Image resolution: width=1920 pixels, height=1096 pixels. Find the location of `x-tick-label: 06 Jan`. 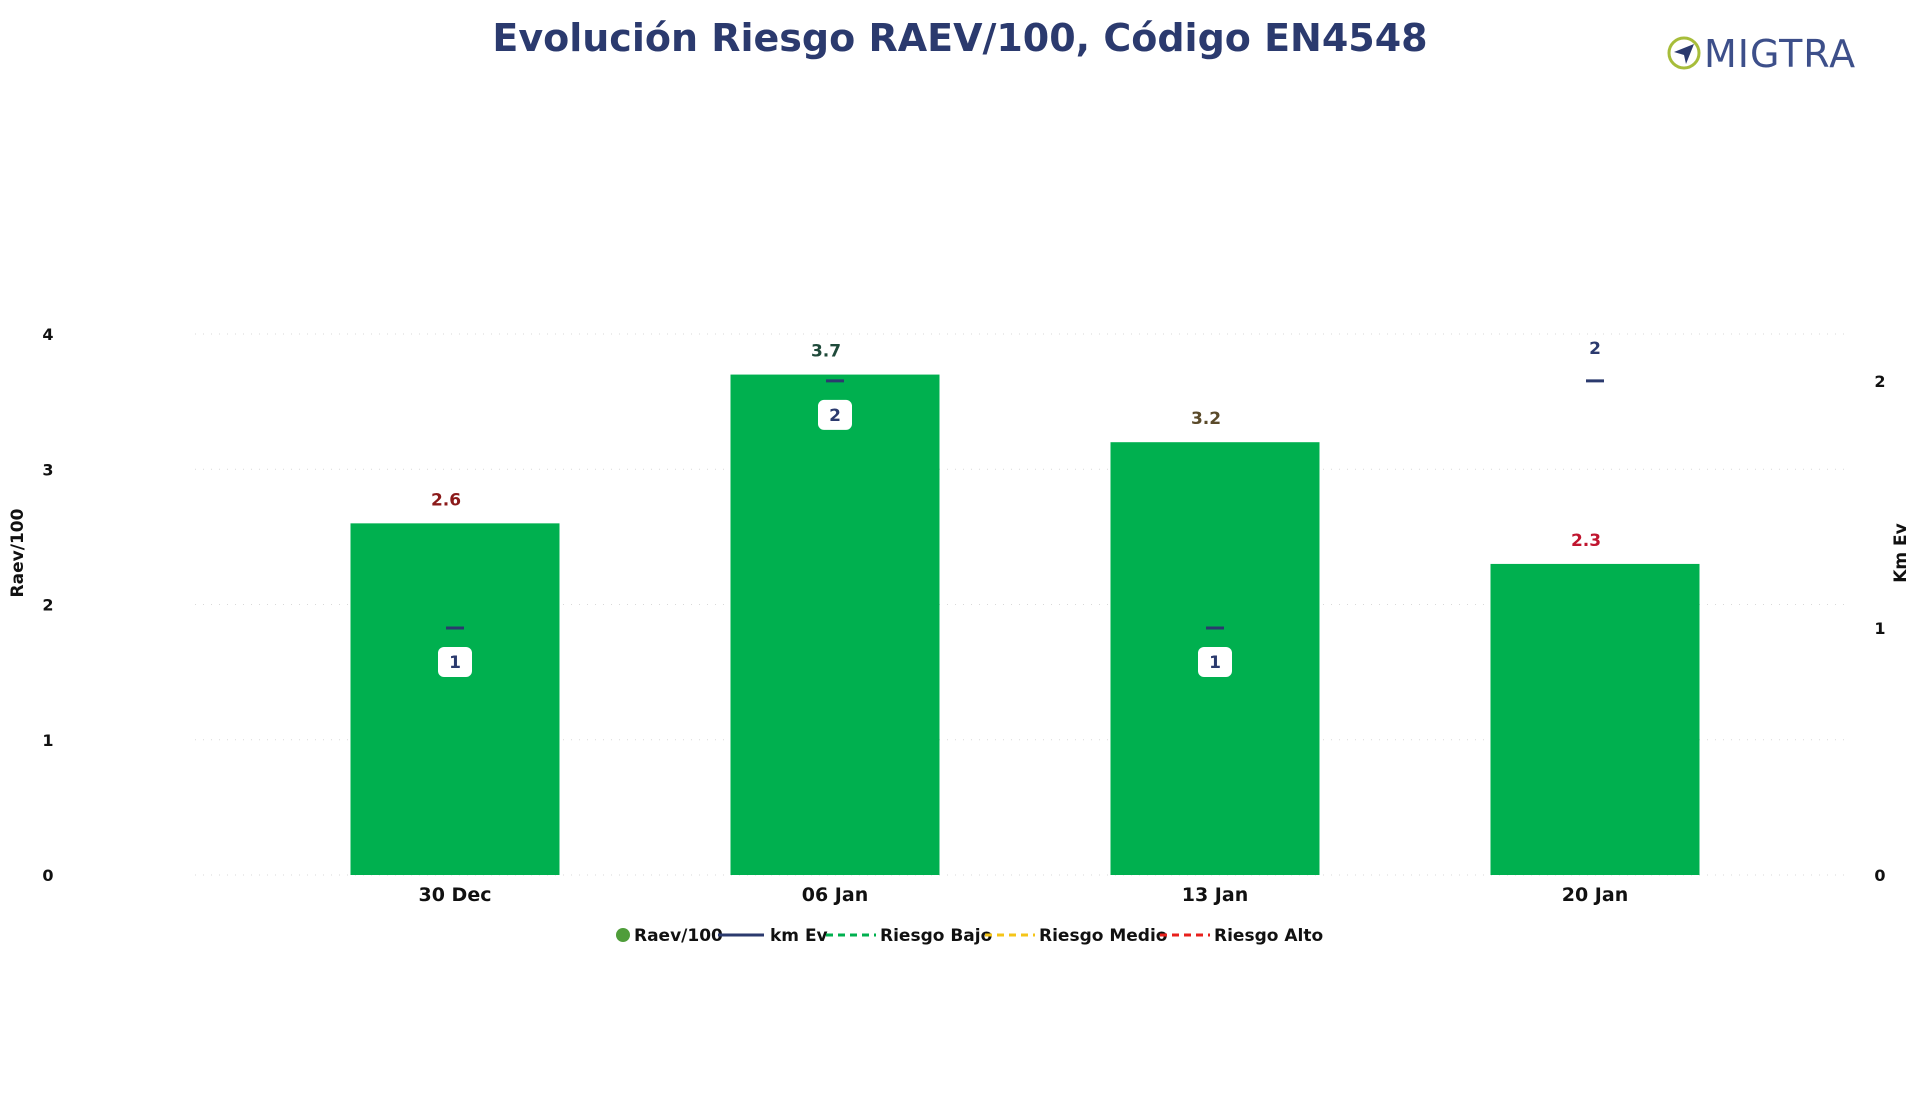

x-tick-label: 06 Jan is located at coordinates (835, 895).